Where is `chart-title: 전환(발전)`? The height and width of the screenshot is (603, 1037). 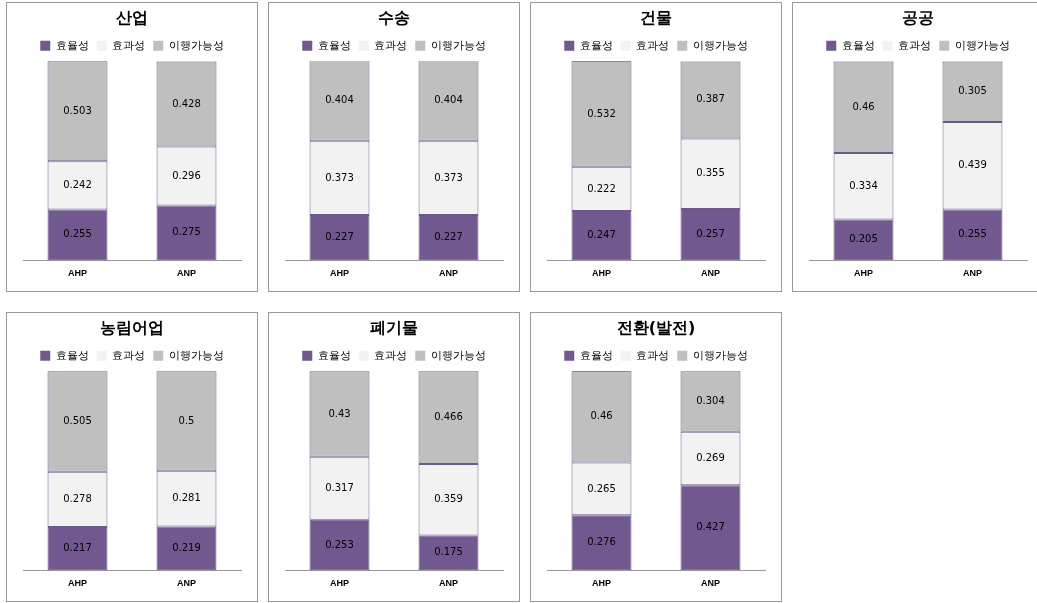 chart-title: 전환(발전) is located at coordinates (656, 327).